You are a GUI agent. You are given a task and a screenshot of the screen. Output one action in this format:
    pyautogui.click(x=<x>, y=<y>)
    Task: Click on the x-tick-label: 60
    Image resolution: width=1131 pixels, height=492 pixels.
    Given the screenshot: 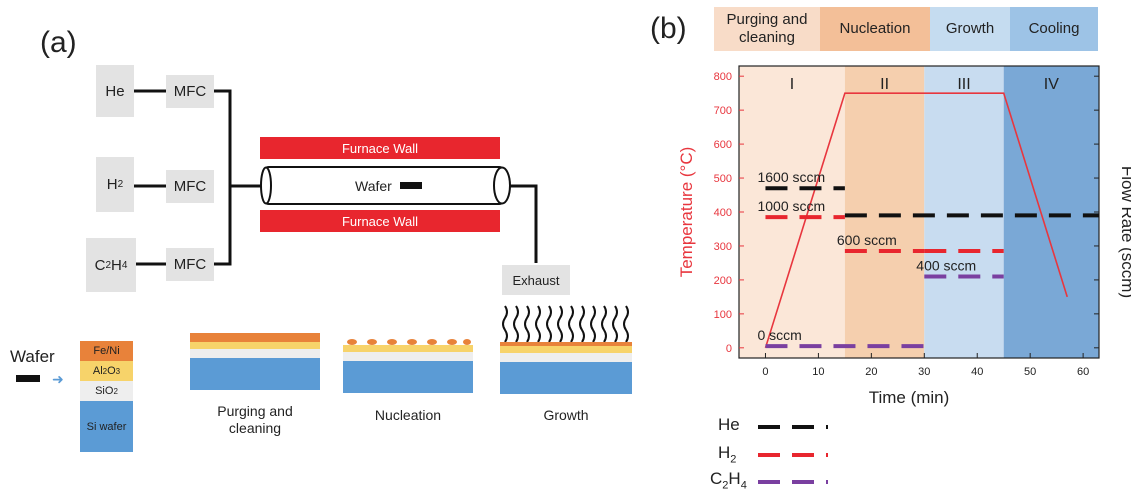 What is the action you would take?
    pyautogui.click(x=1083, y=372)
    